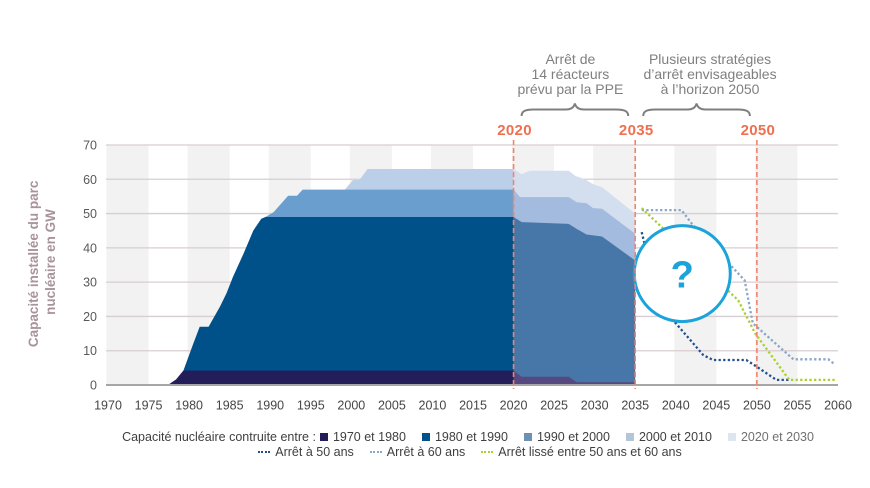  Describe the element at coordinates (710, 74) in the screenshot. I see `period-annotation-text: d’arrêt envisageables` at that location.